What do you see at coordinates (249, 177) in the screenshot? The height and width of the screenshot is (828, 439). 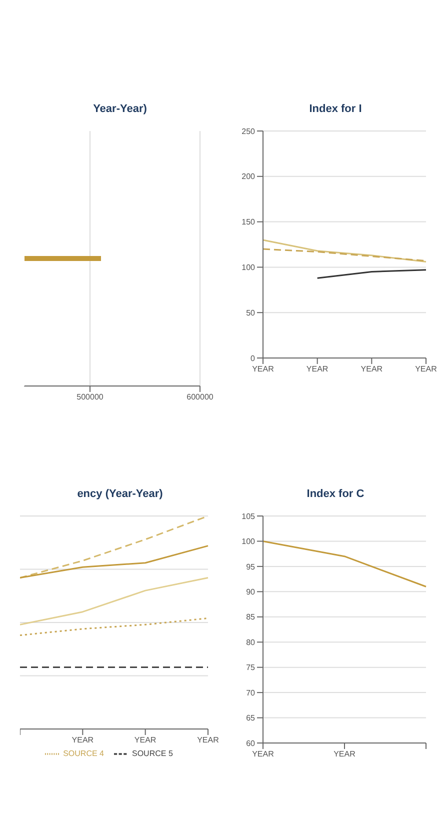 I see `y-tick-label: 200` at bounding box center [249, 177].